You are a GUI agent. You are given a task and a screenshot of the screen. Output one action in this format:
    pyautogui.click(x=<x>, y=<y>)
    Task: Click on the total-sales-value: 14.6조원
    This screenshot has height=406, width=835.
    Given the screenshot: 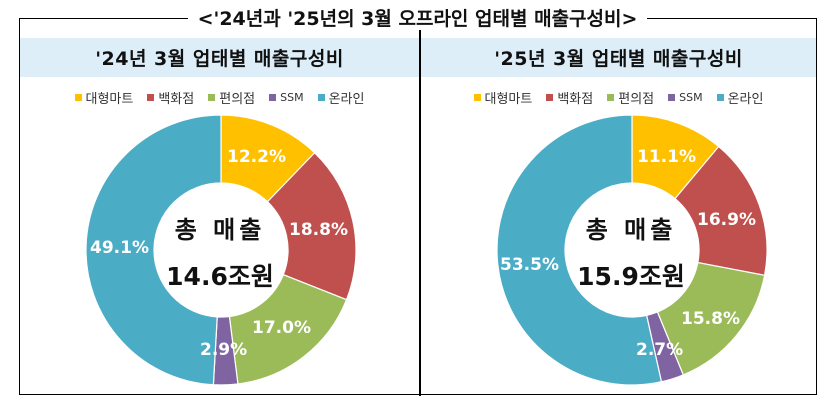 What is the action you would take?
    pyautogui.click(x=220, y=276)
    